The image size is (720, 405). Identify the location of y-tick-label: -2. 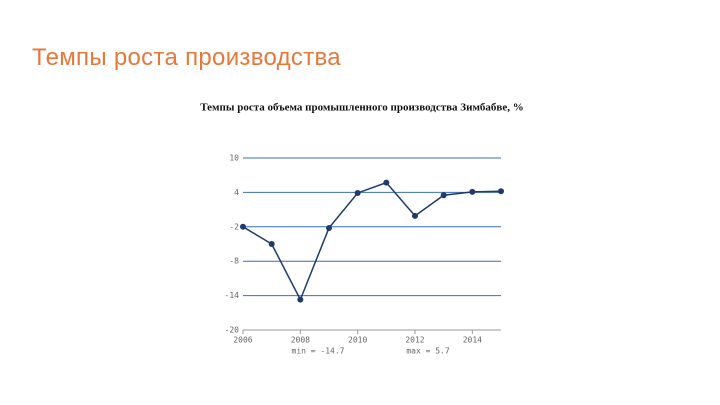
(234, 226).